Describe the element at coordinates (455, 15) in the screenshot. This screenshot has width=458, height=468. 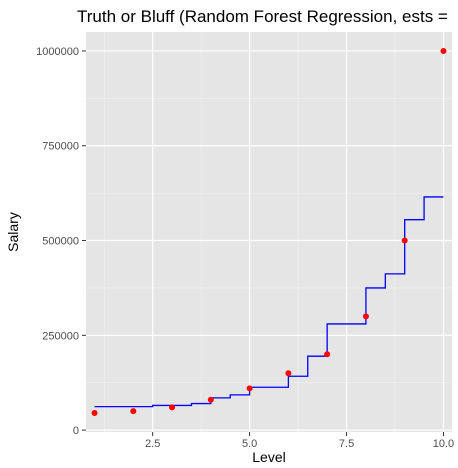
I see `title-clip` at that location.